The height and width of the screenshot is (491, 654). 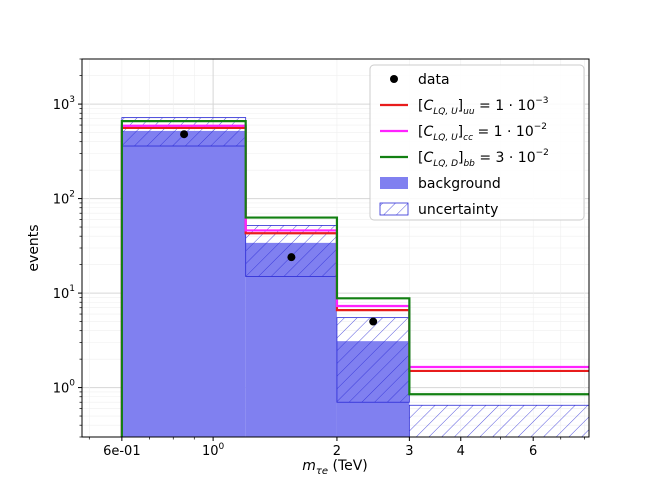 I want to click on x-axis-ticks: 6e-01 100 2 3 4 6, so click(x=336, y=448).